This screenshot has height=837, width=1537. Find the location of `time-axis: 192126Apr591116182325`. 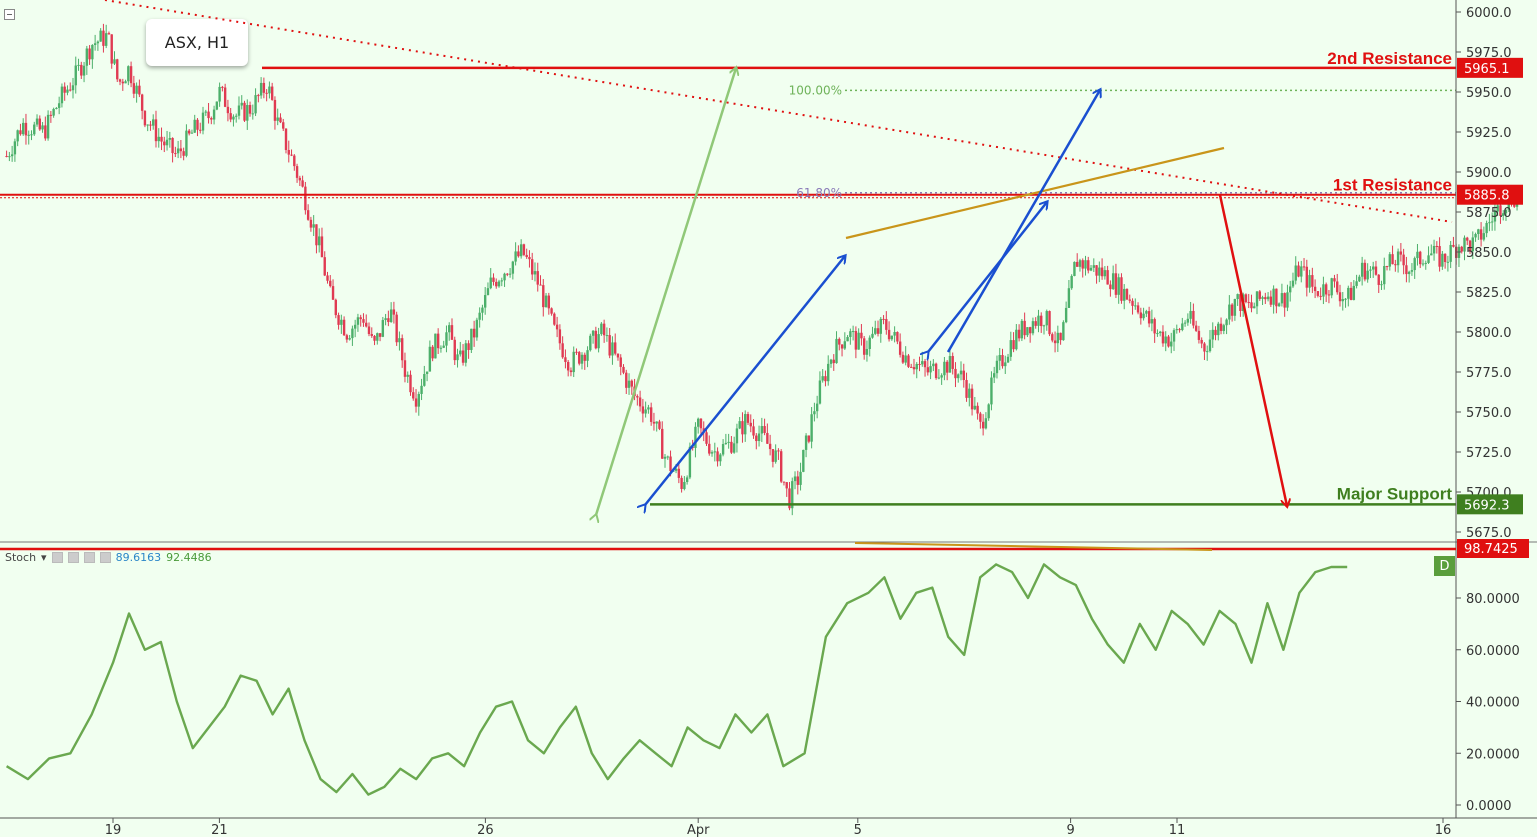

time-axis: 192126Apr591116182325 is located at coordinates (768, 827).